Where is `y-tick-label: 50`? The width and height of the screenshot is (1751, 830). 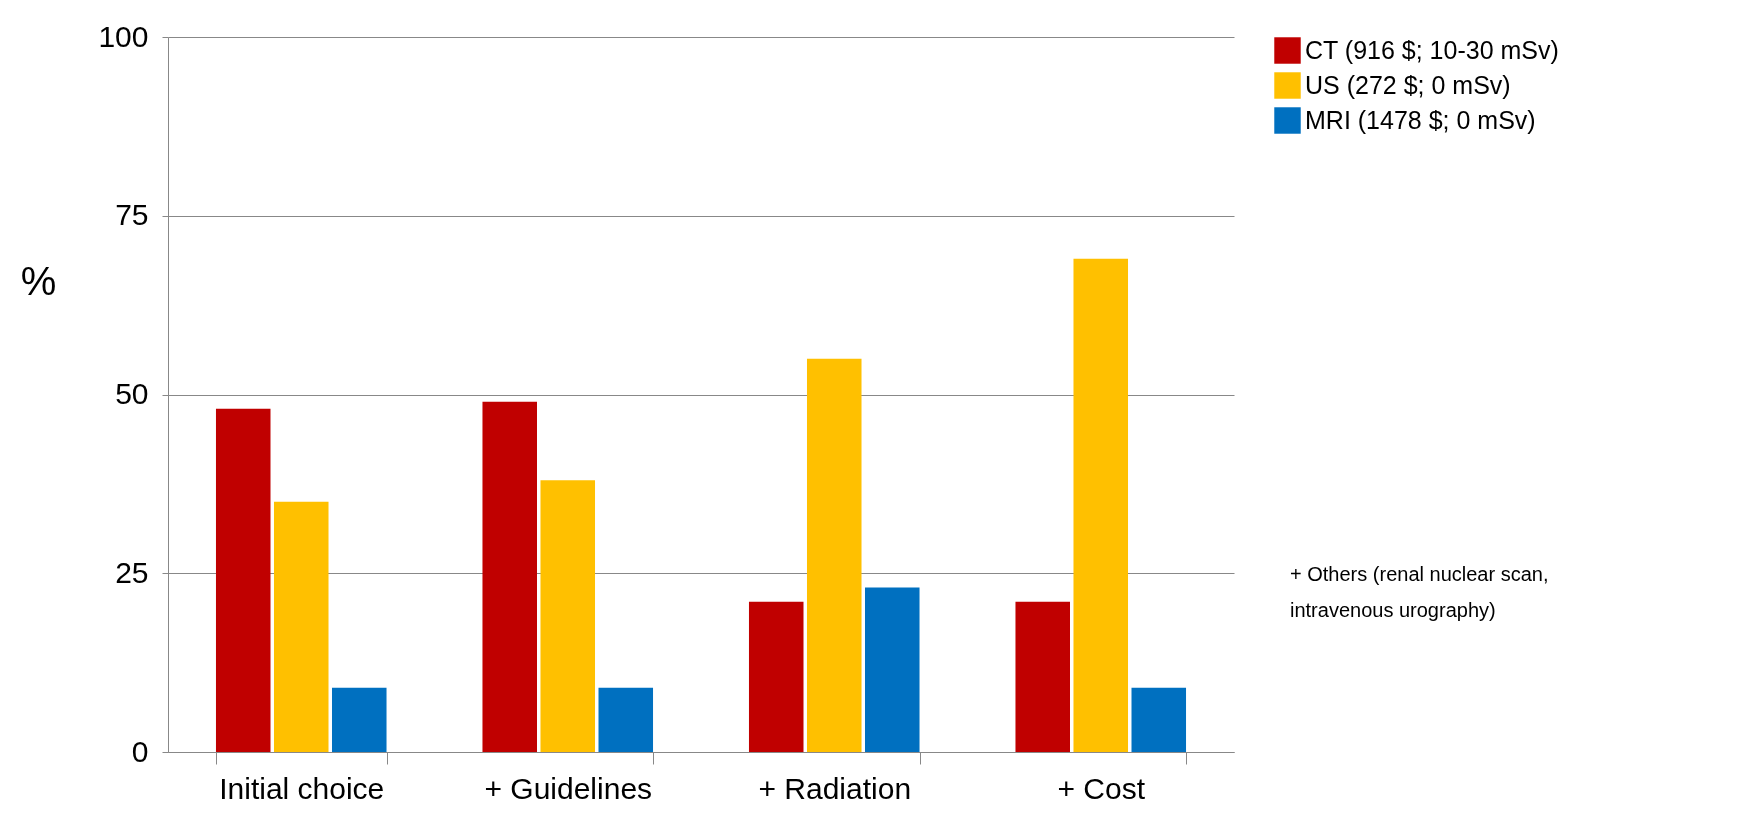
y-tick-label: 50 is located at coordinates (132, 393).